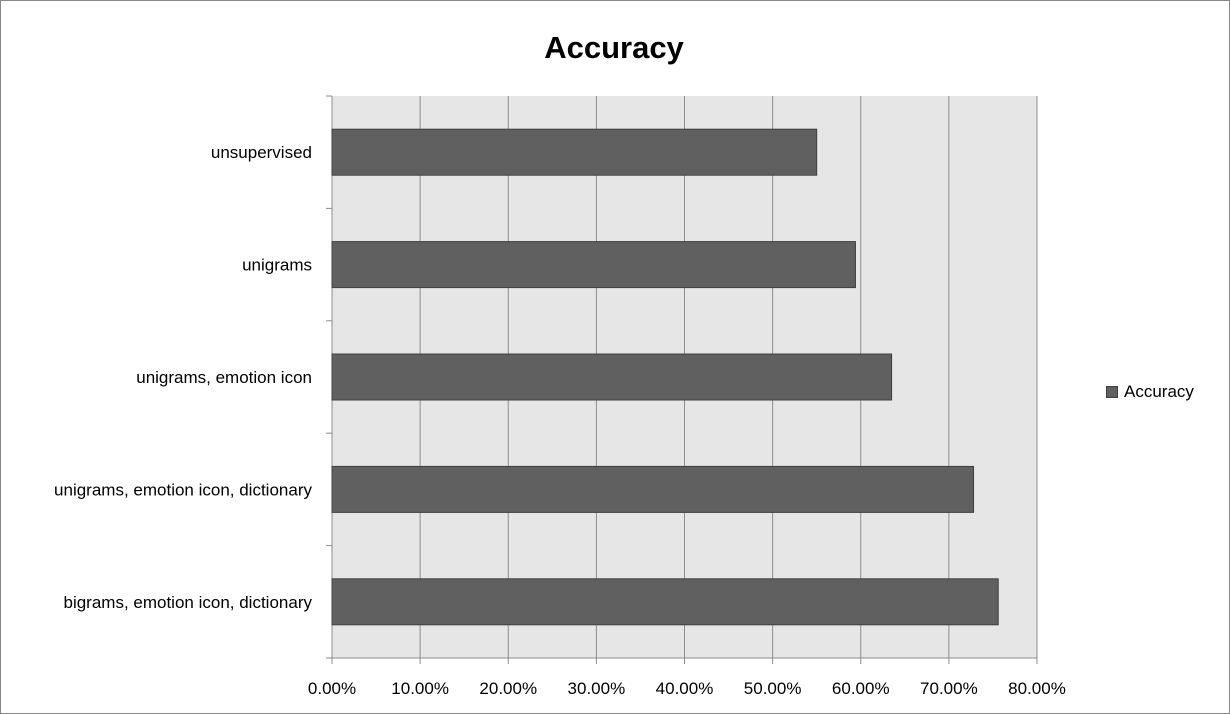  What do you see at coordinates (420, 688) in the screenshot?
I see `x-tick-label: 10.00%` at bounding box center [420, 688].